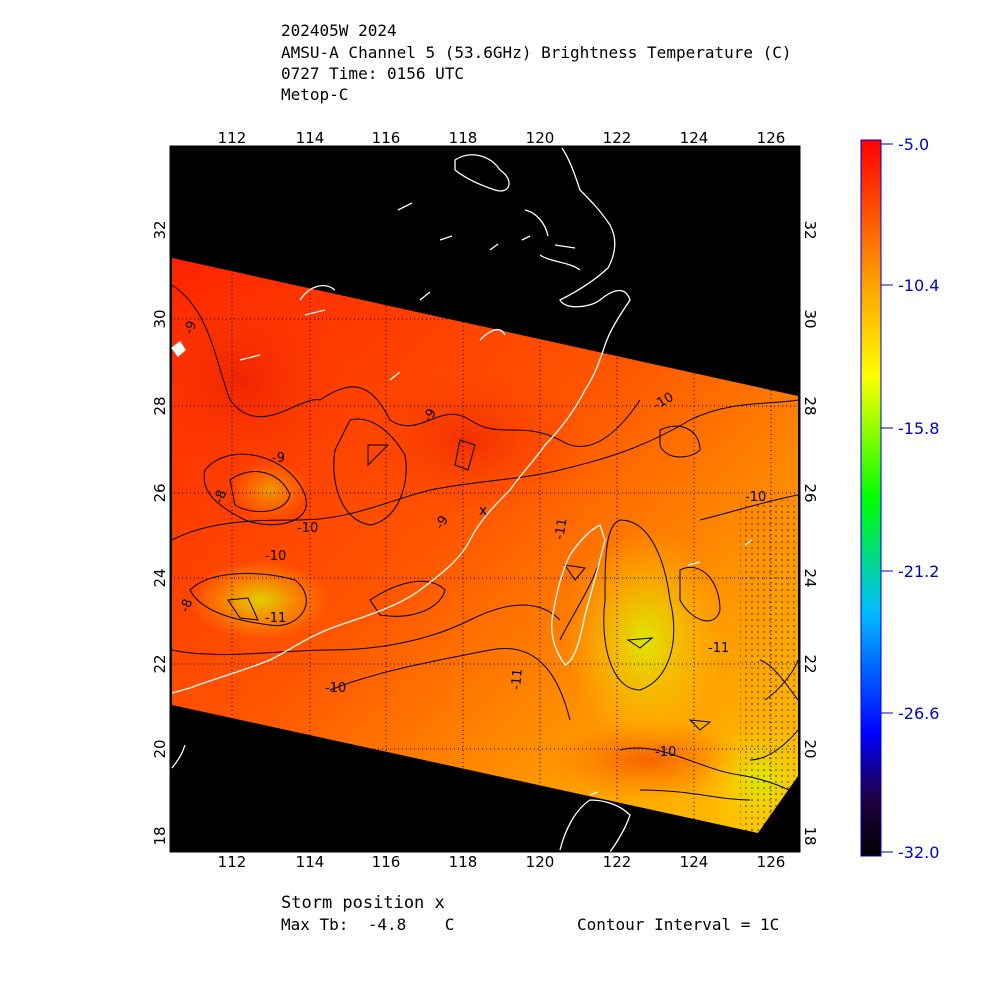 The height and width of the screenshot is (1000, 1000). I want to click on colorbar-label: -21.2, so click(918, 571).